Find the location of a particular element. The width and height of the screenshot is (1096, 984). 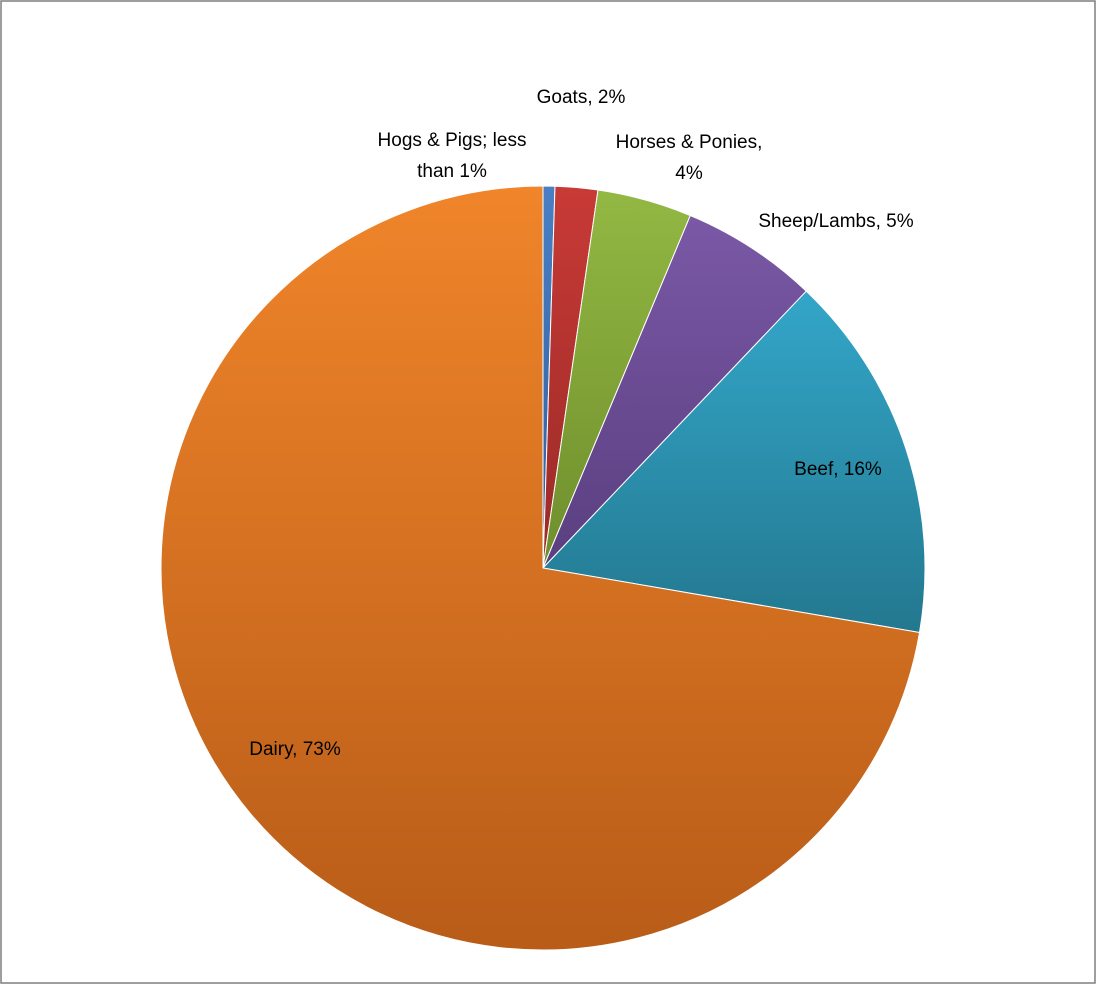

slice-label-line: than 1% is located at coordinates (452, 171).